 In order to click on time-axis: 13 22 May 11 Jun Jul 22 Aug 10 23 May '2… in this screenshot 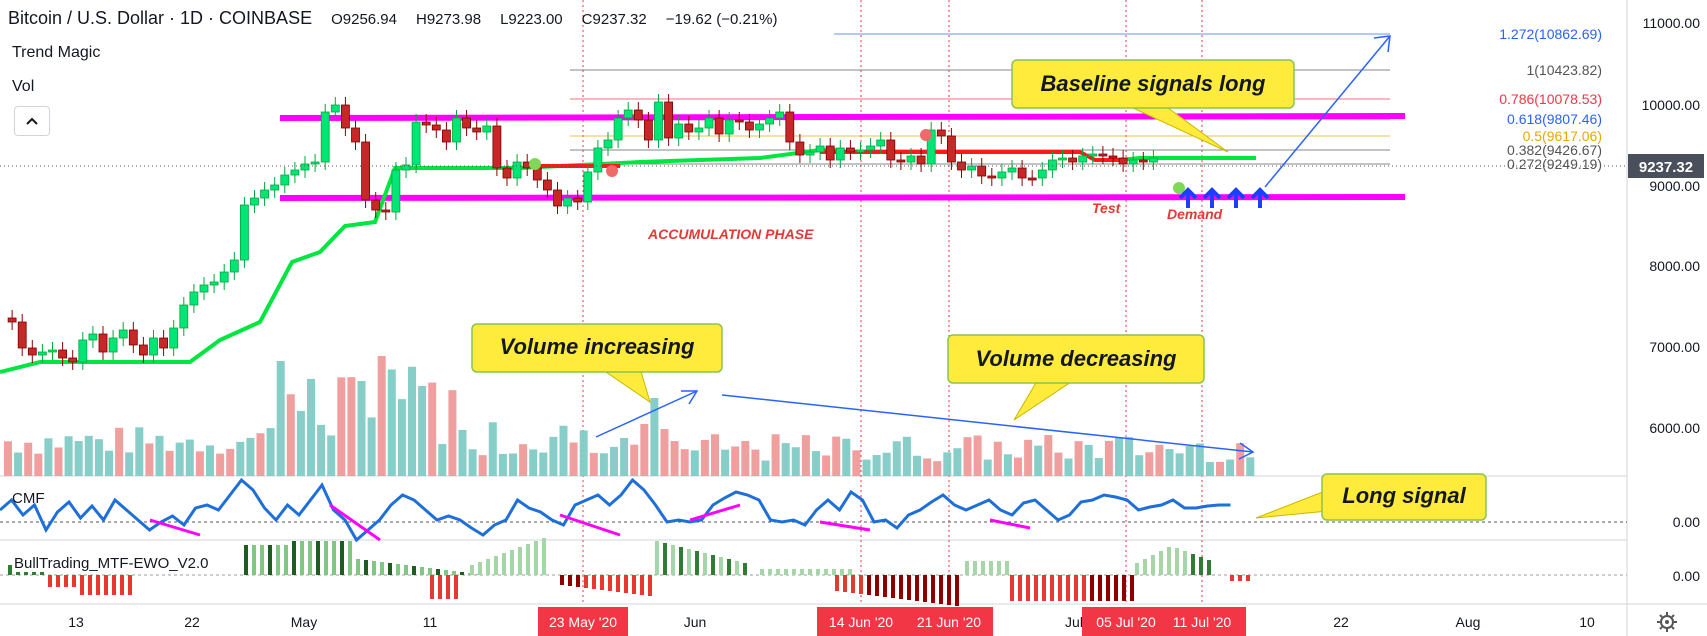, I will do `click(831, 621)`.